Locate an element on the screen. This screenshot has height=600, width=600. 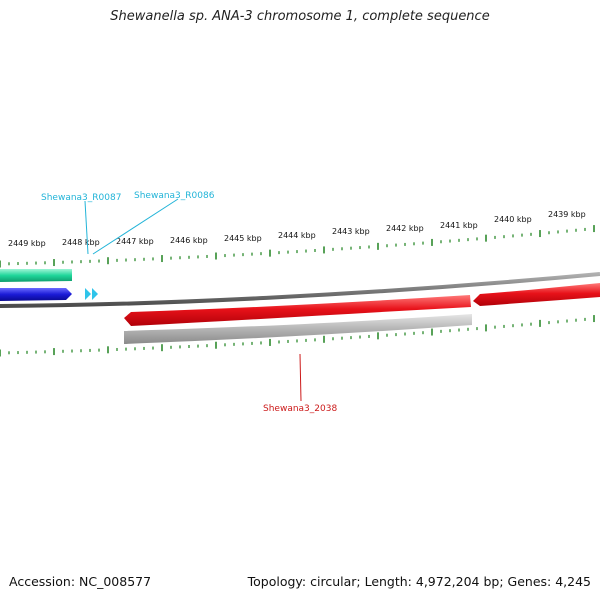
feature-label-rna-1: Shewana3_R0087 is located at coordinates (81, 198).